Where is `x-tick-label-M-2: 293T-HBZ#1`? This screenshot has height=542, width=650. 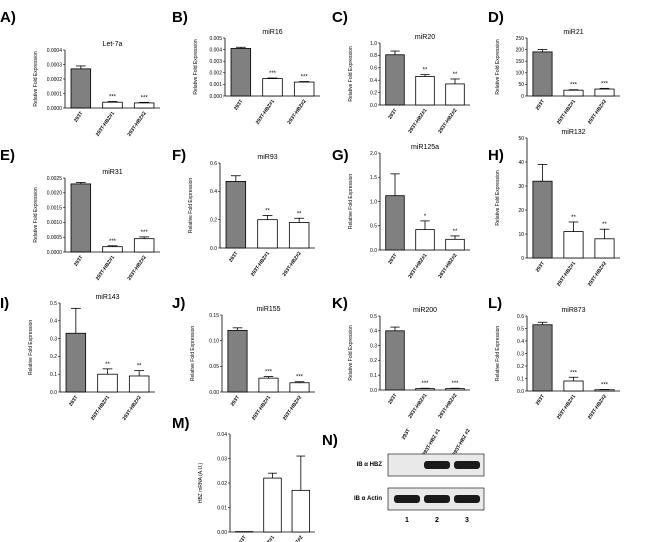 x-tick-label-M-2: 293T-HBZ#1 is located at coordinates (265, 538).